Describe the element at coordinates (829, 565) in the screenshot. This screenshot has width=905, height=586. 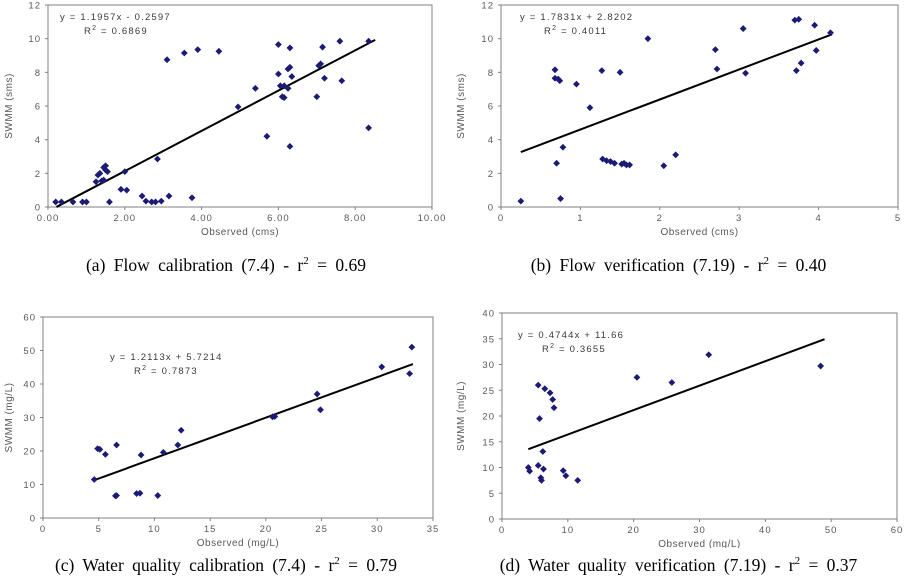
I see `caption-d-rvalue: = 0.37` at that location.